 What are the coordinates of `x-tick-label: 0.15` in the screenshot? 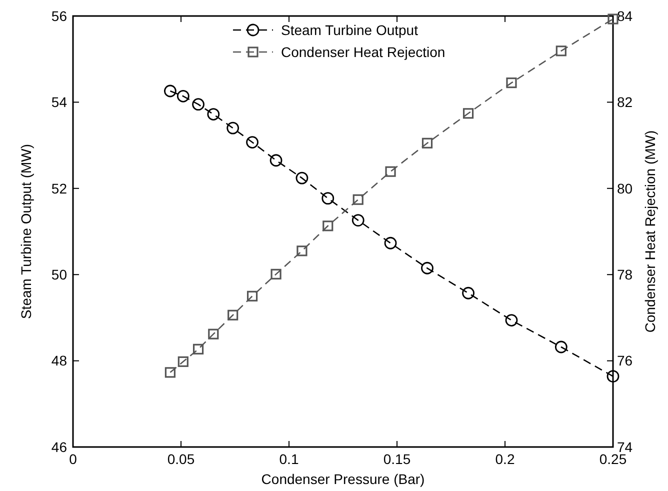 It's located at (397, 459).